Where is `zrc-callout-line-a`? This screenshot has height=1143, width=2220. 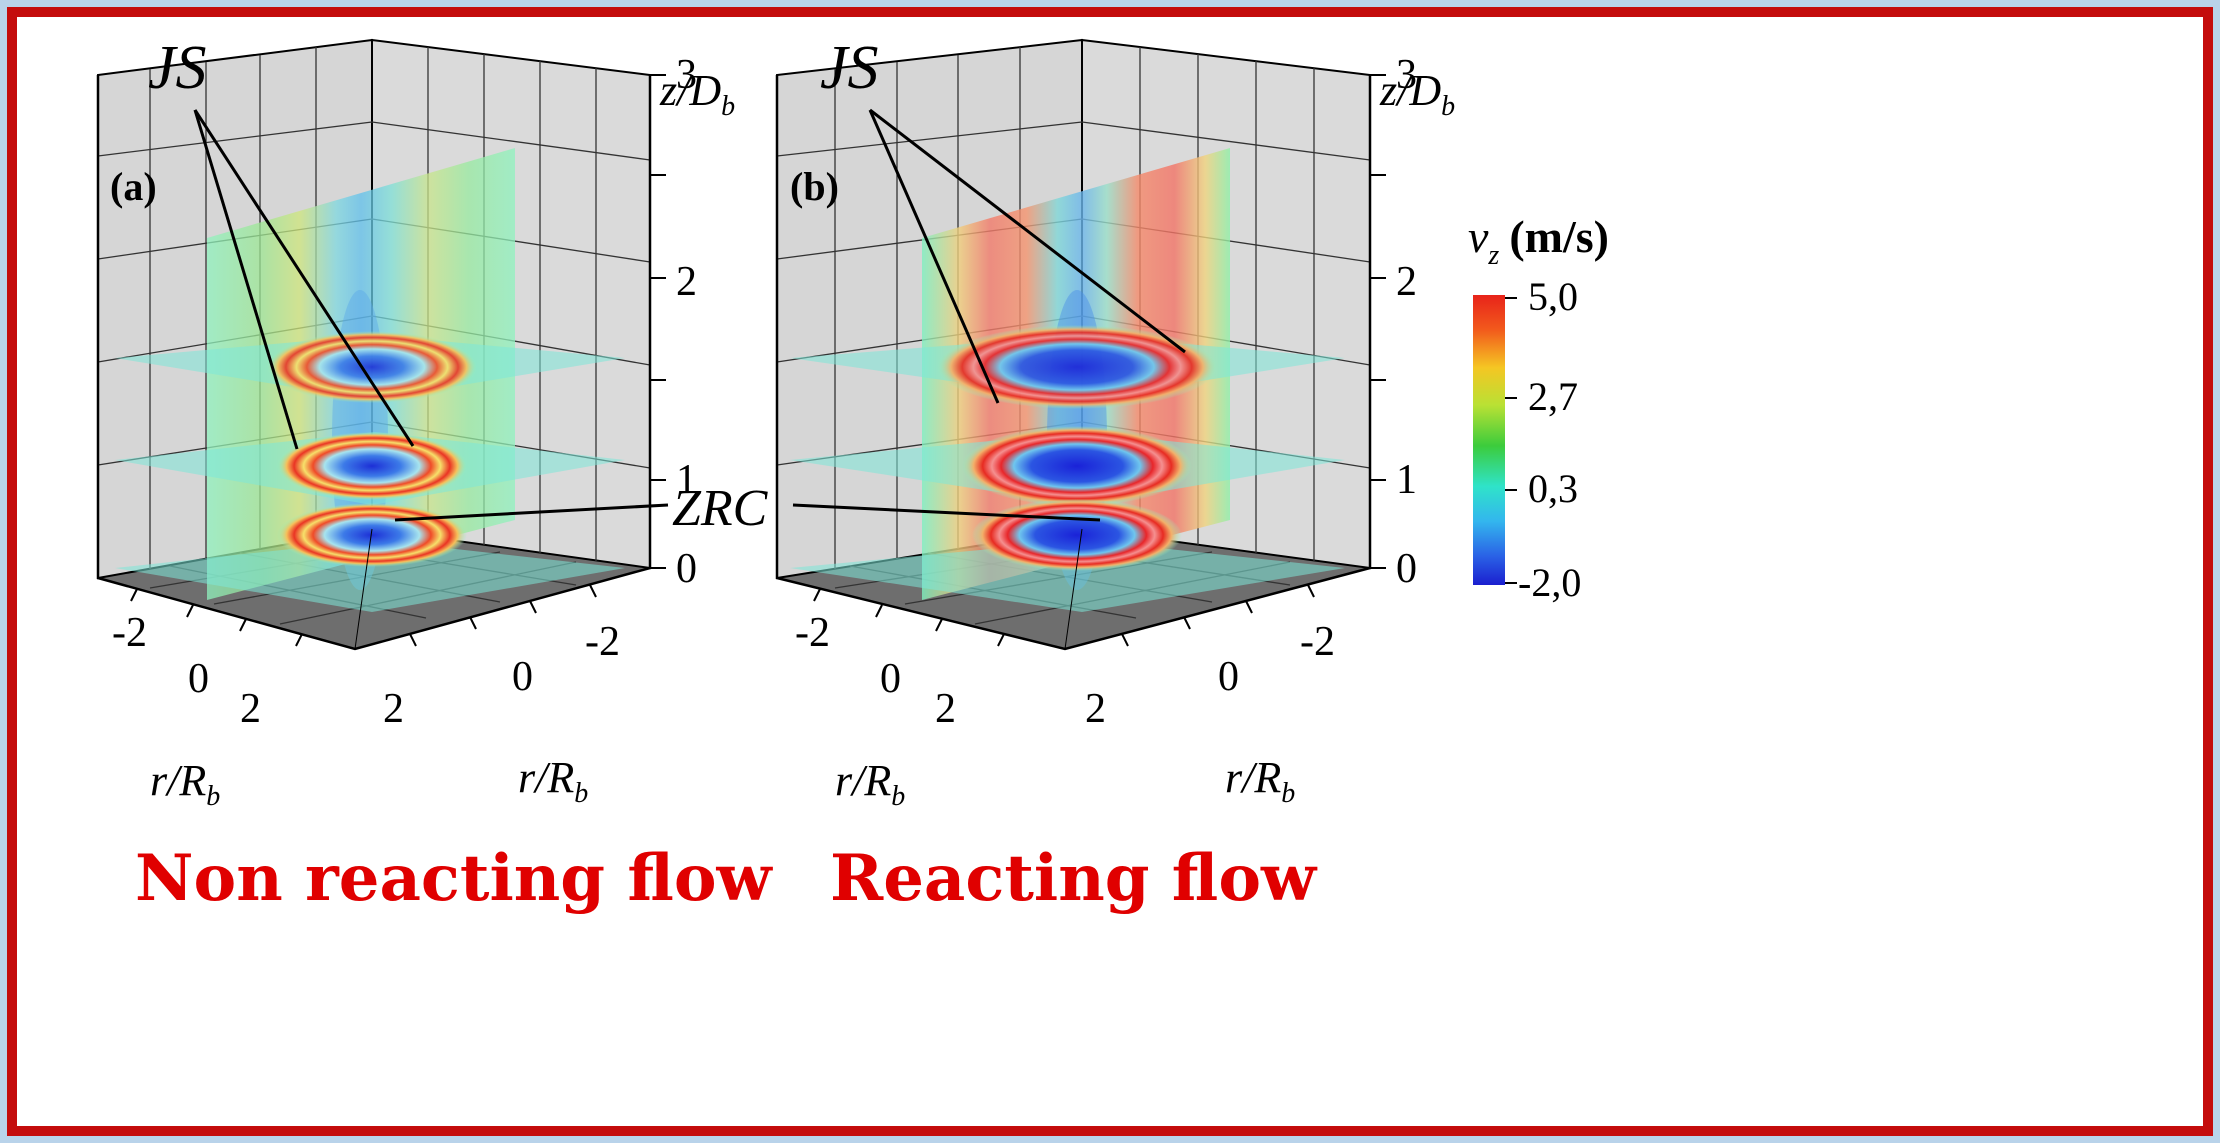
zrc-callout-line-a is located at coordinates (531, 512).